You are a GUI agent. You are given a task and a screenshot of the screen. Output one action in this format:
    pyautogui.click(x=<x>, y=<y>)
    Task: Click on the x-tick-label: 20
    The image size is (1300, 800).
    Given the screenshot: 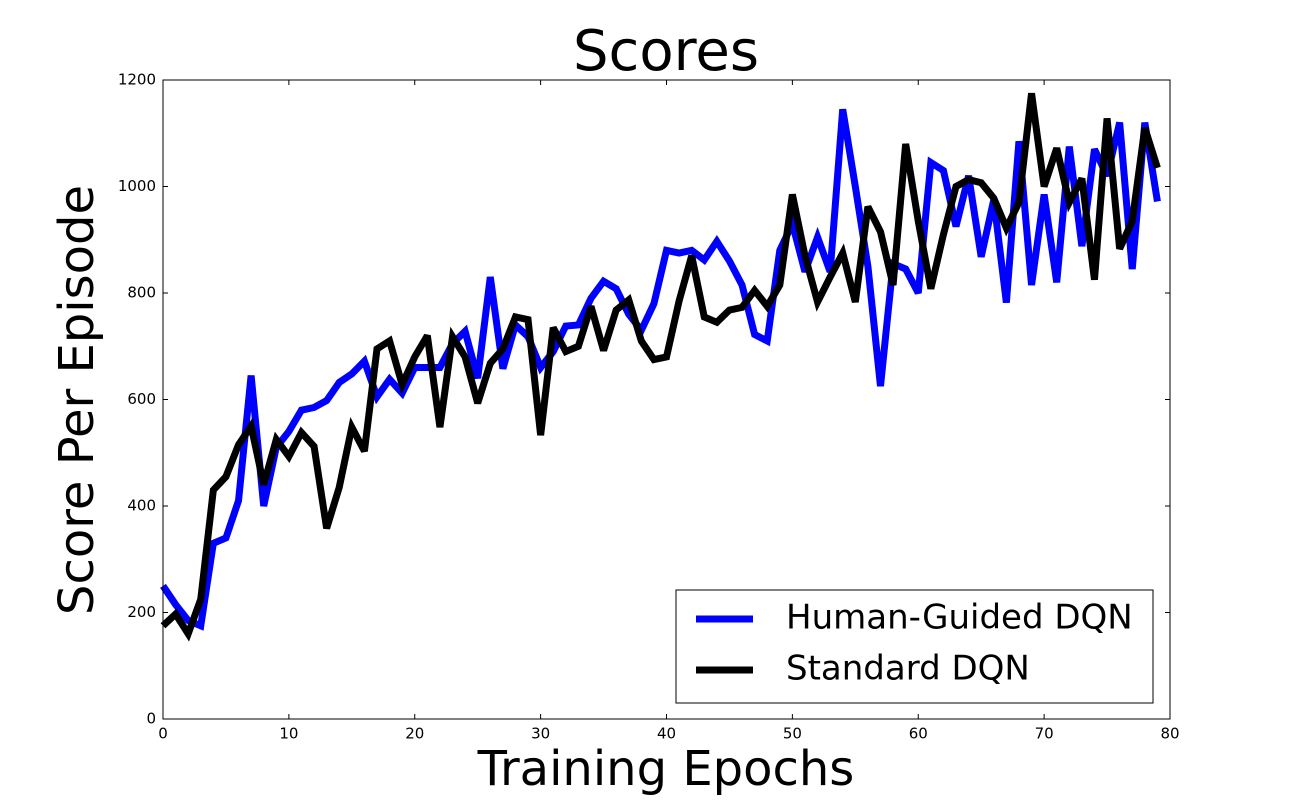 What is the action you would take?
    pyautogui.click(x=414, y=734)
    